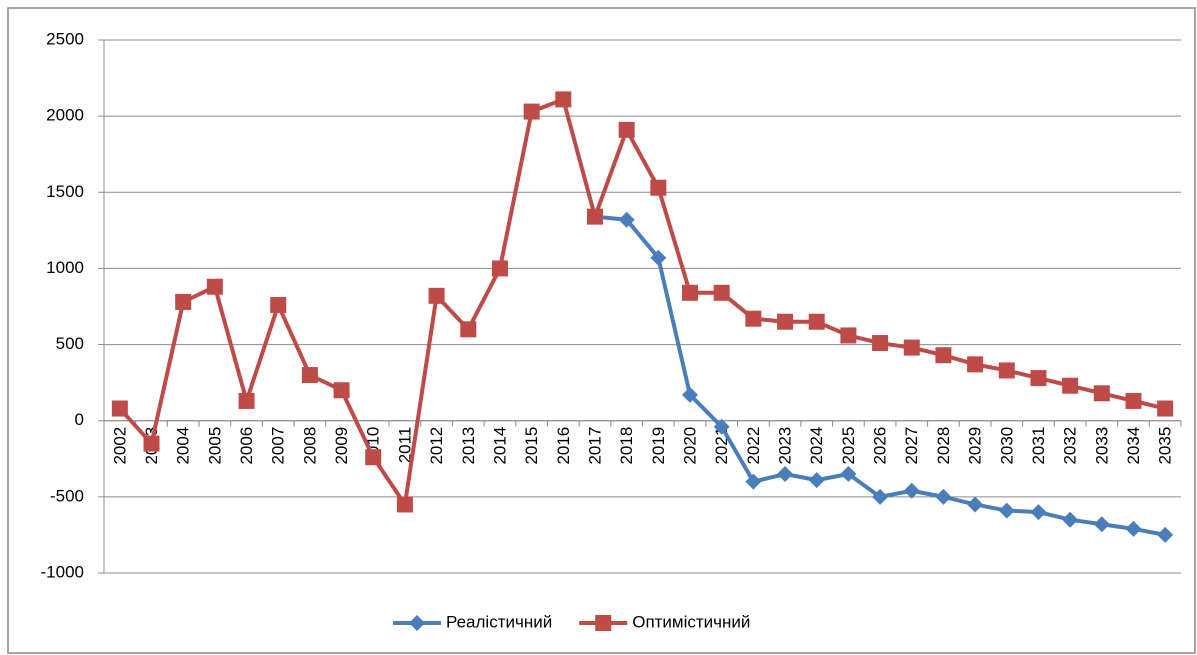 Image resolution: width=1197 pixels, height=655 pixels. What do you see at coordinates (79, 419) in the screenshot?
I see `y-tick-label: 0` at bounding box center [79, 419].